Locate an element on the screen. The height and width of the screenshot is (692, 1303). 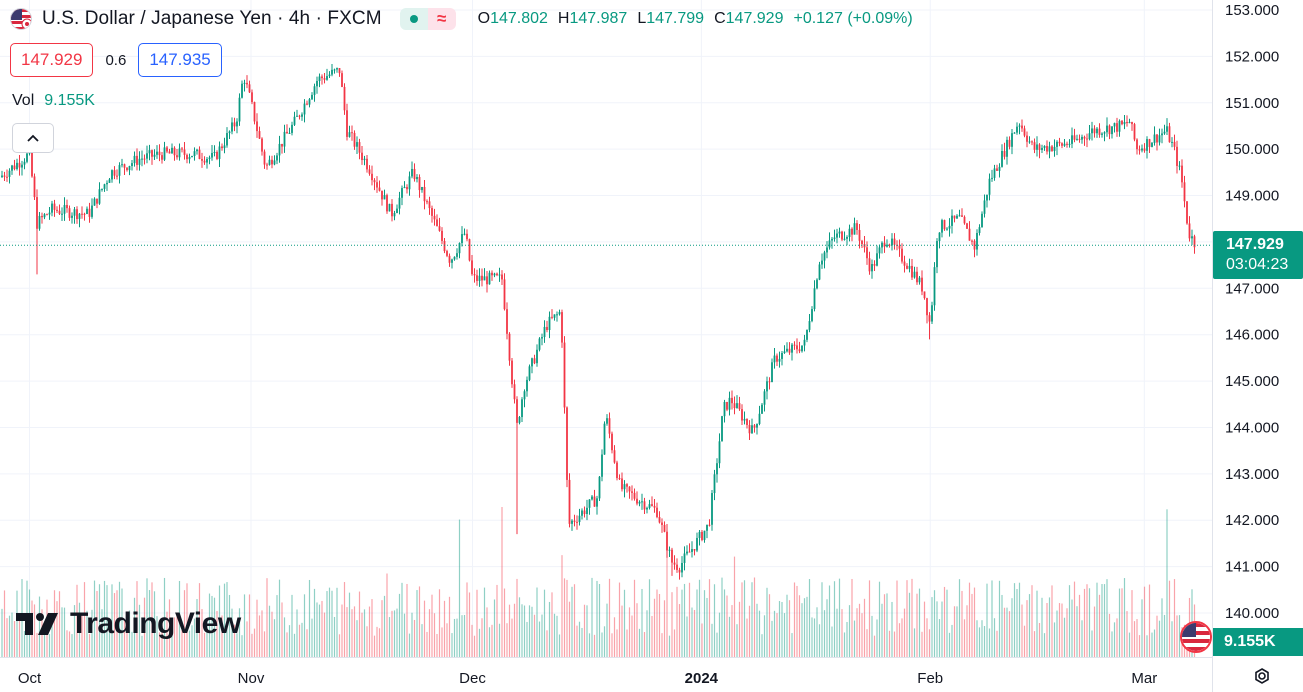
bar-countdown: 03:04:23 is located at coordinates (1257, 264).